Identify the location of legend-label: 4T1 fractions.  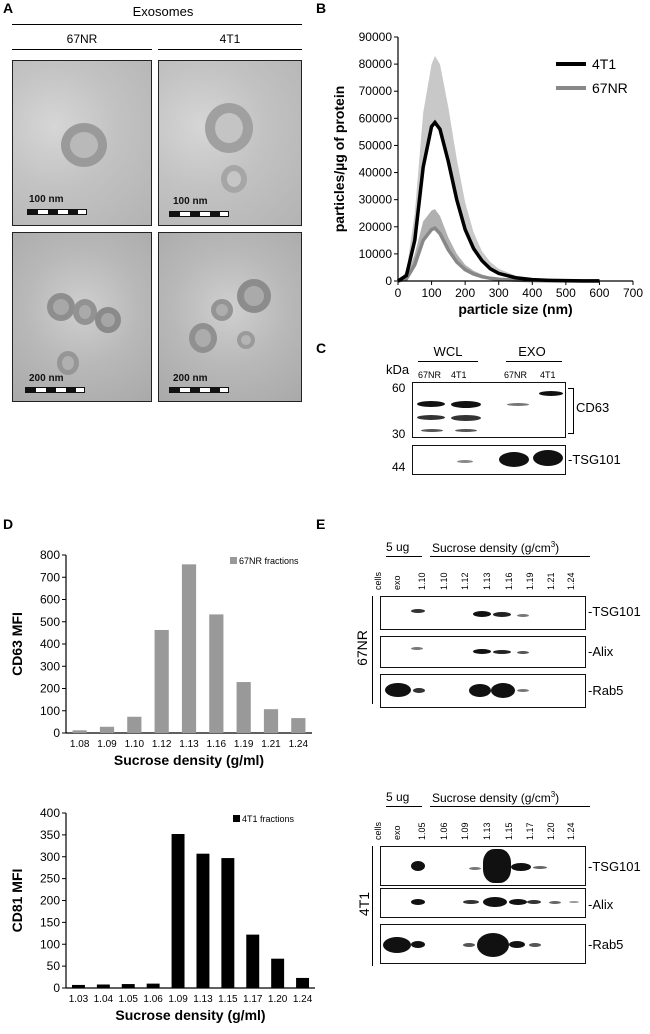
(268, 819).